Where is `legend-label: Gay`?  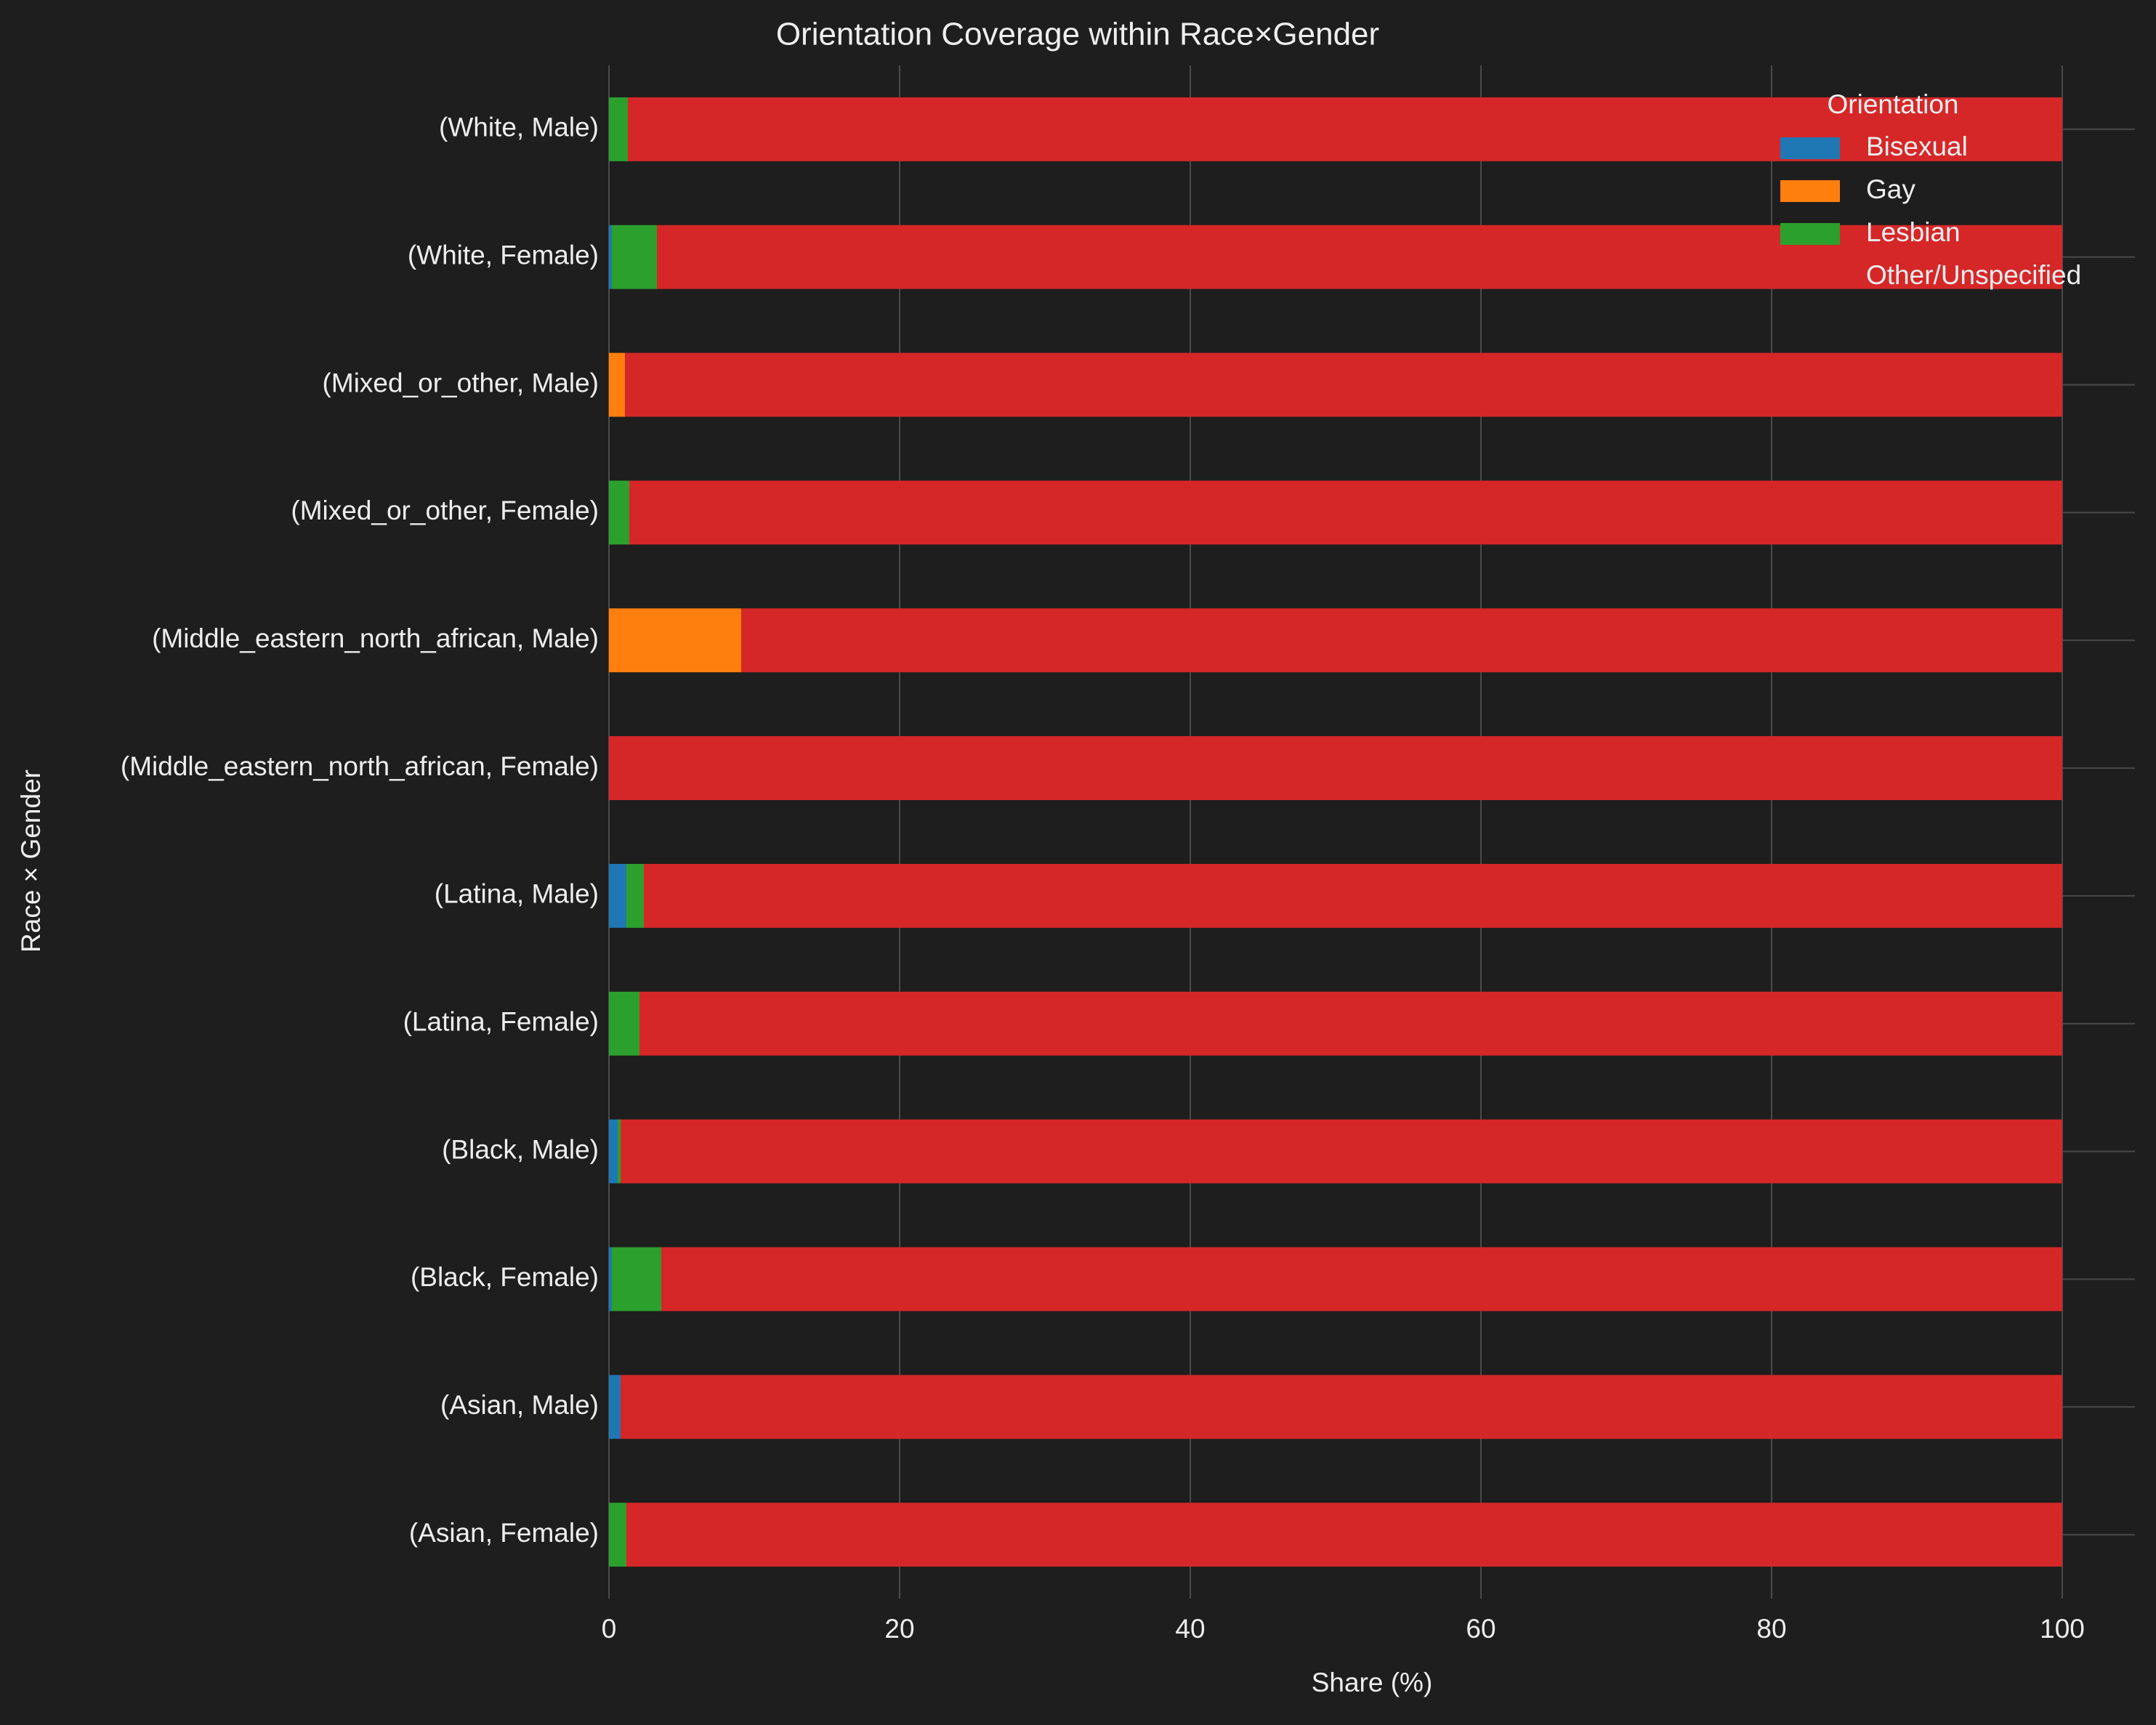 legend-label: Gay is located at coordinates (1890, 189).